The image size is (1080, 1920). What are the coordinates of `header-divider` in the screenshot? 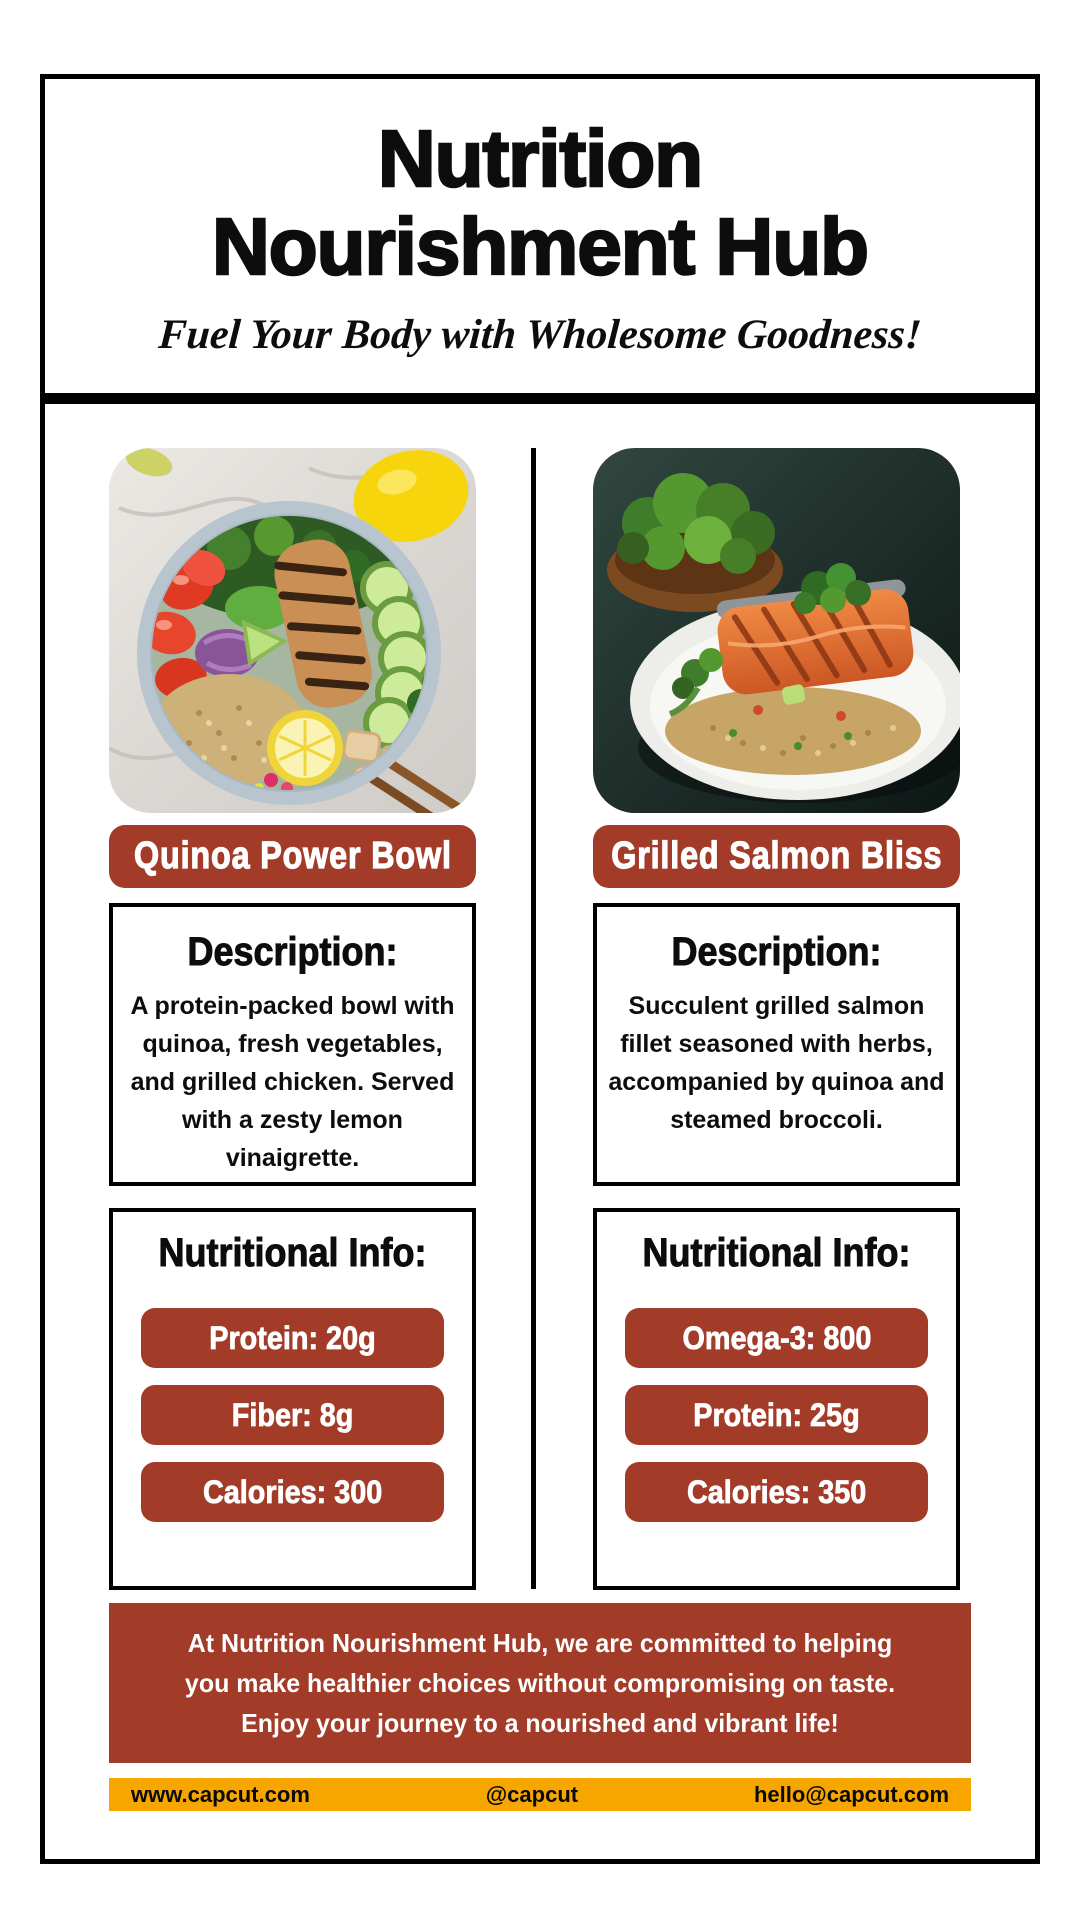 It's located at (540, 398).